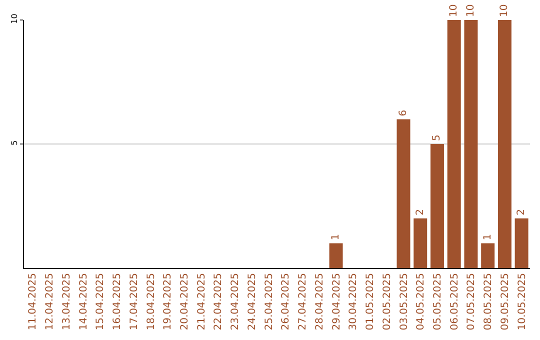 The width and height of the screenshot is (540, 340). Describe the element at coordinates (320, 301) in the screenshot. I see `x-tick-label: 28.04.2025` at that location.